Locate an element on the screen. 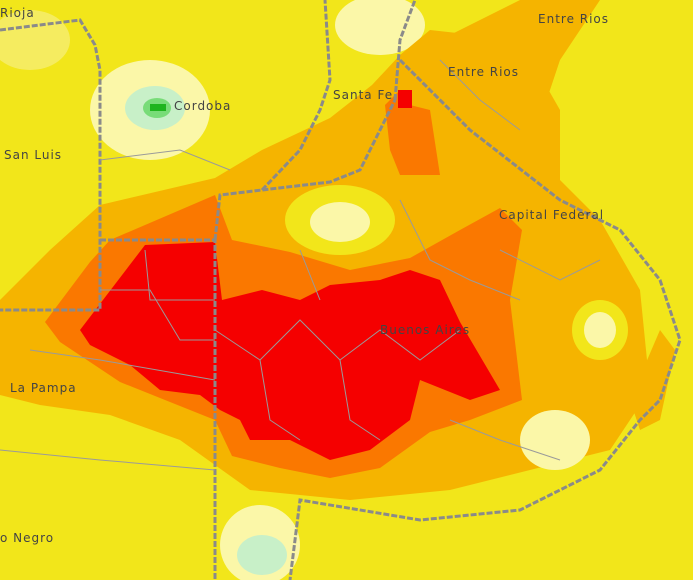 Image resolution: width=693 pixels, height=580 pixels. label-entre-rios-top: Entre Rios is located at coordinates (574, 19).